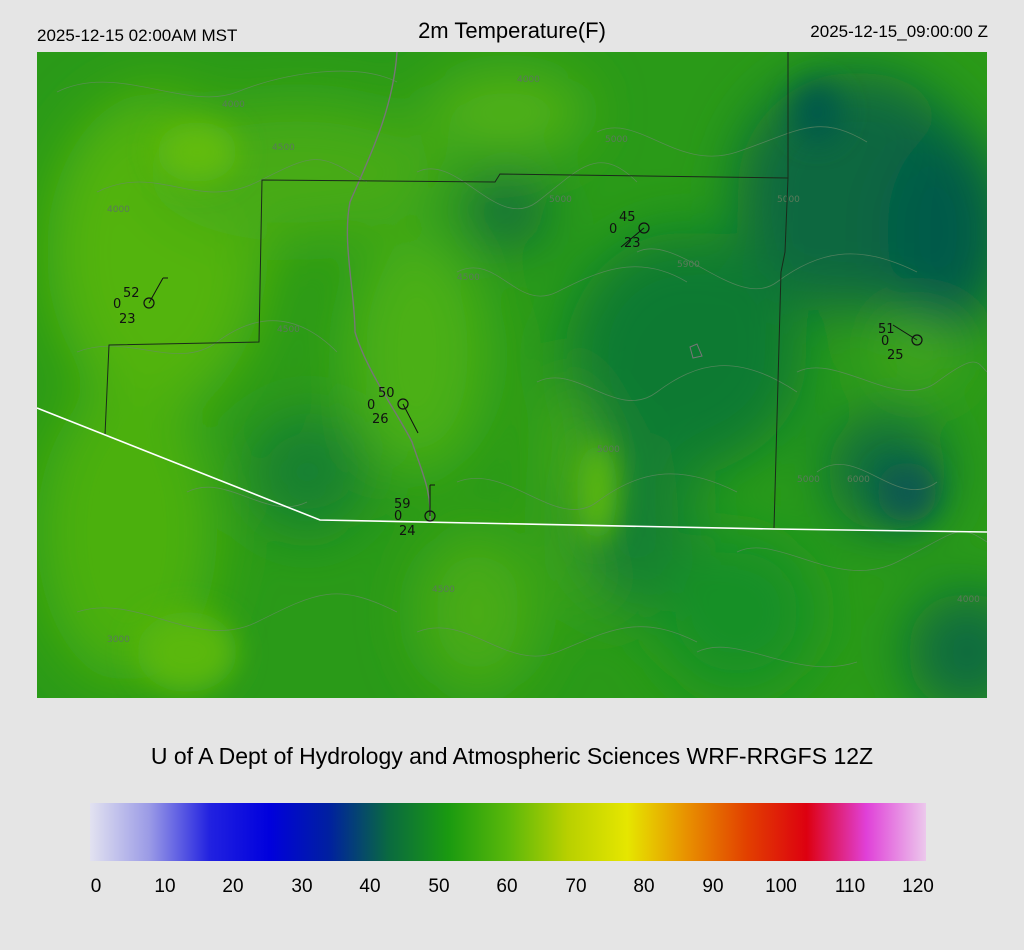  I want to click on station-temp: 51, so click(886, 329).